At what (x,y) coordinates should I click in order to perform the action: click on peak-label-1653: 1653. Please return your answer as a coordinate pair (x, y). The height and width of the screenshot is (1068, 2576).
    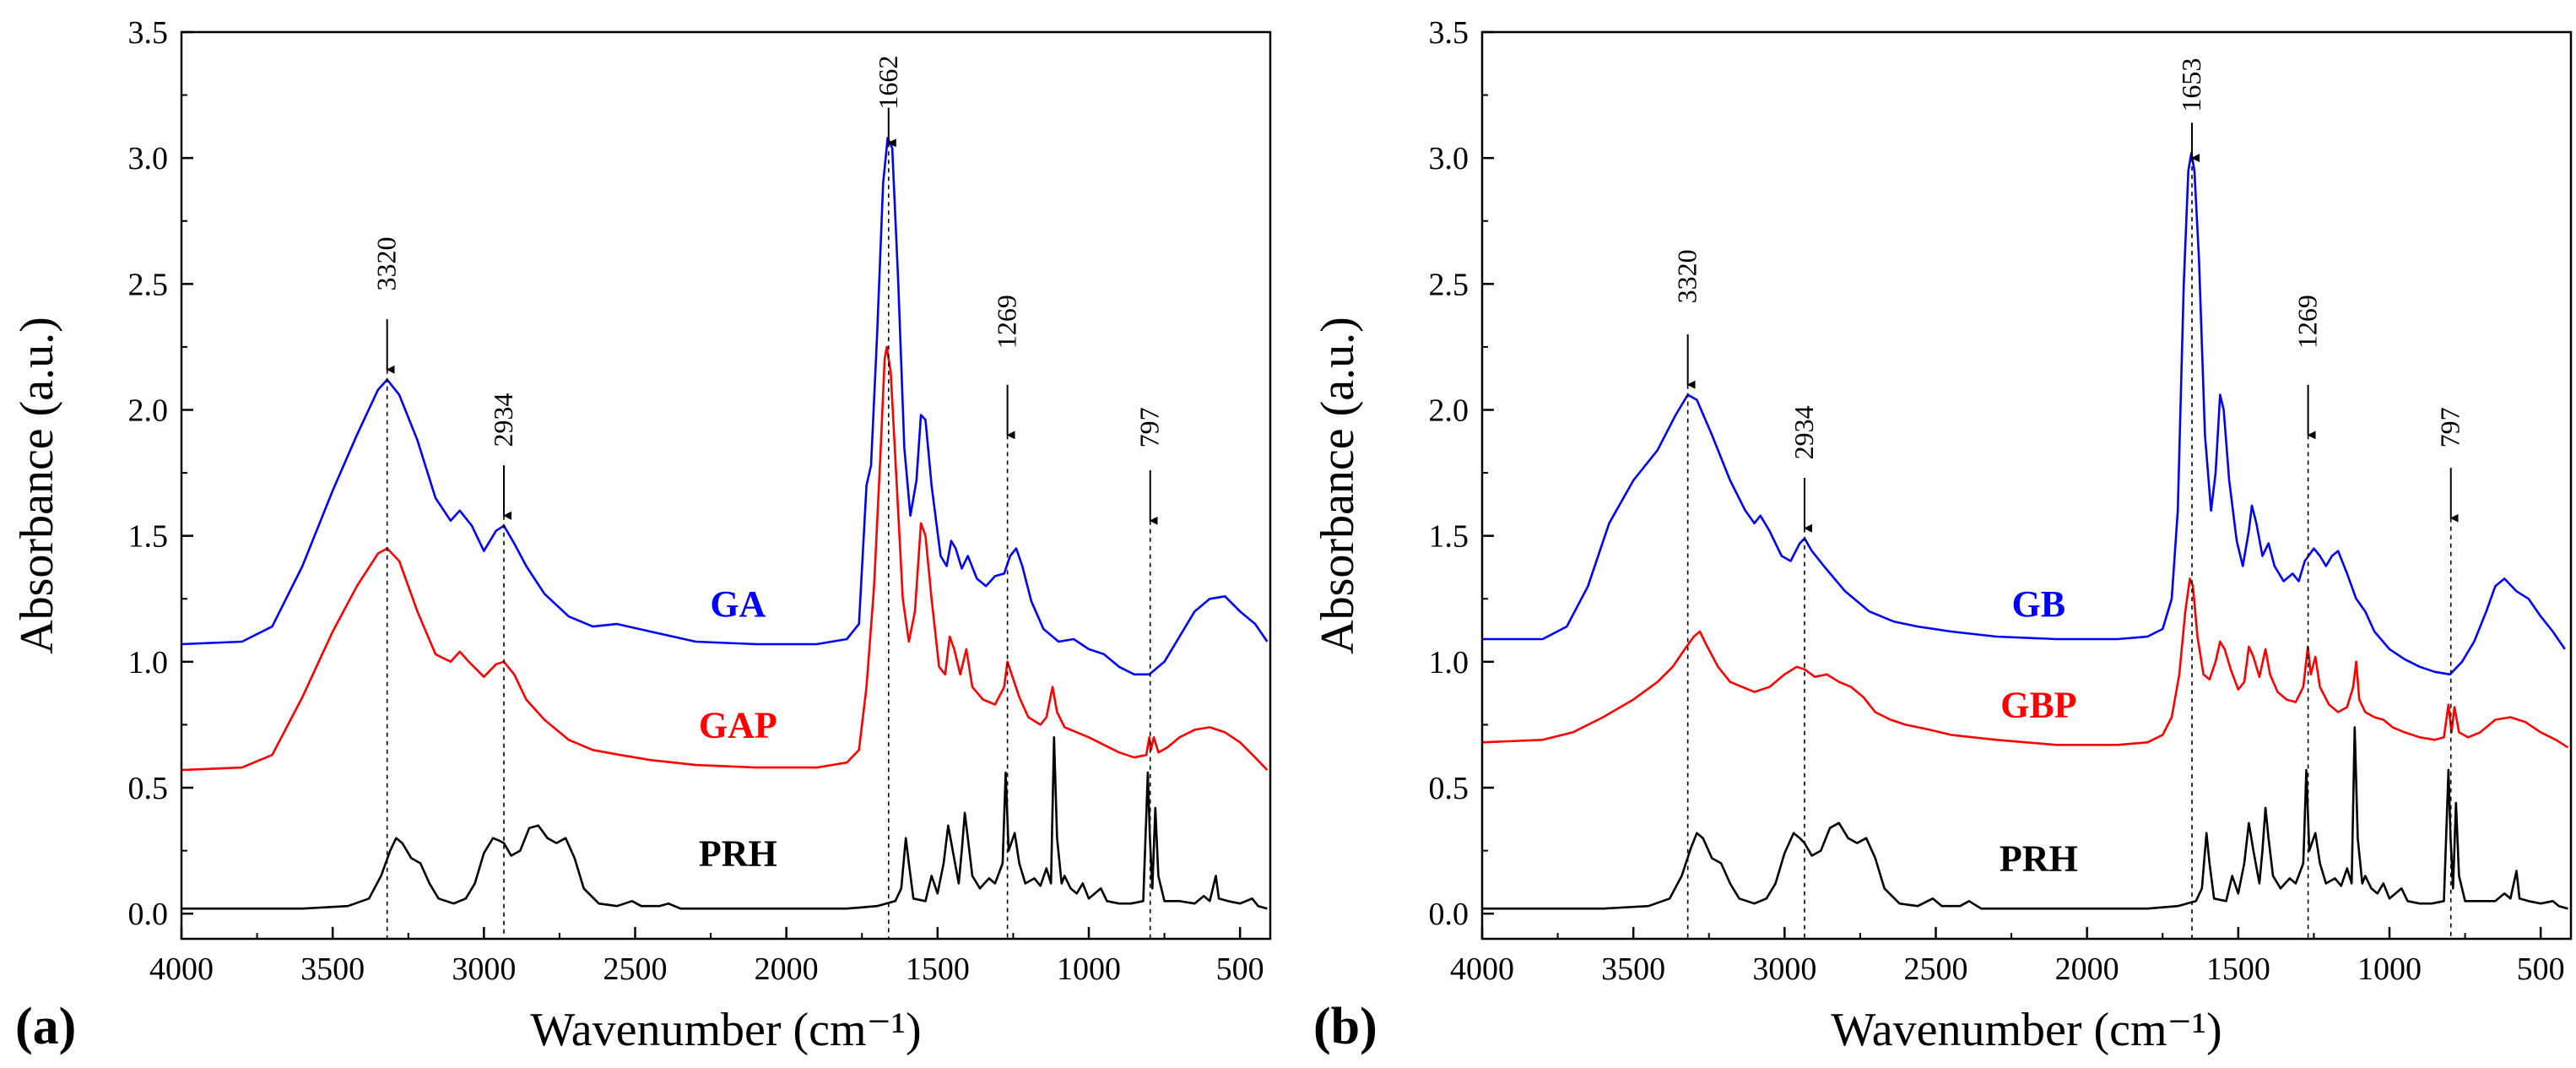
    Looking at the image, I should click on (2191, 85).